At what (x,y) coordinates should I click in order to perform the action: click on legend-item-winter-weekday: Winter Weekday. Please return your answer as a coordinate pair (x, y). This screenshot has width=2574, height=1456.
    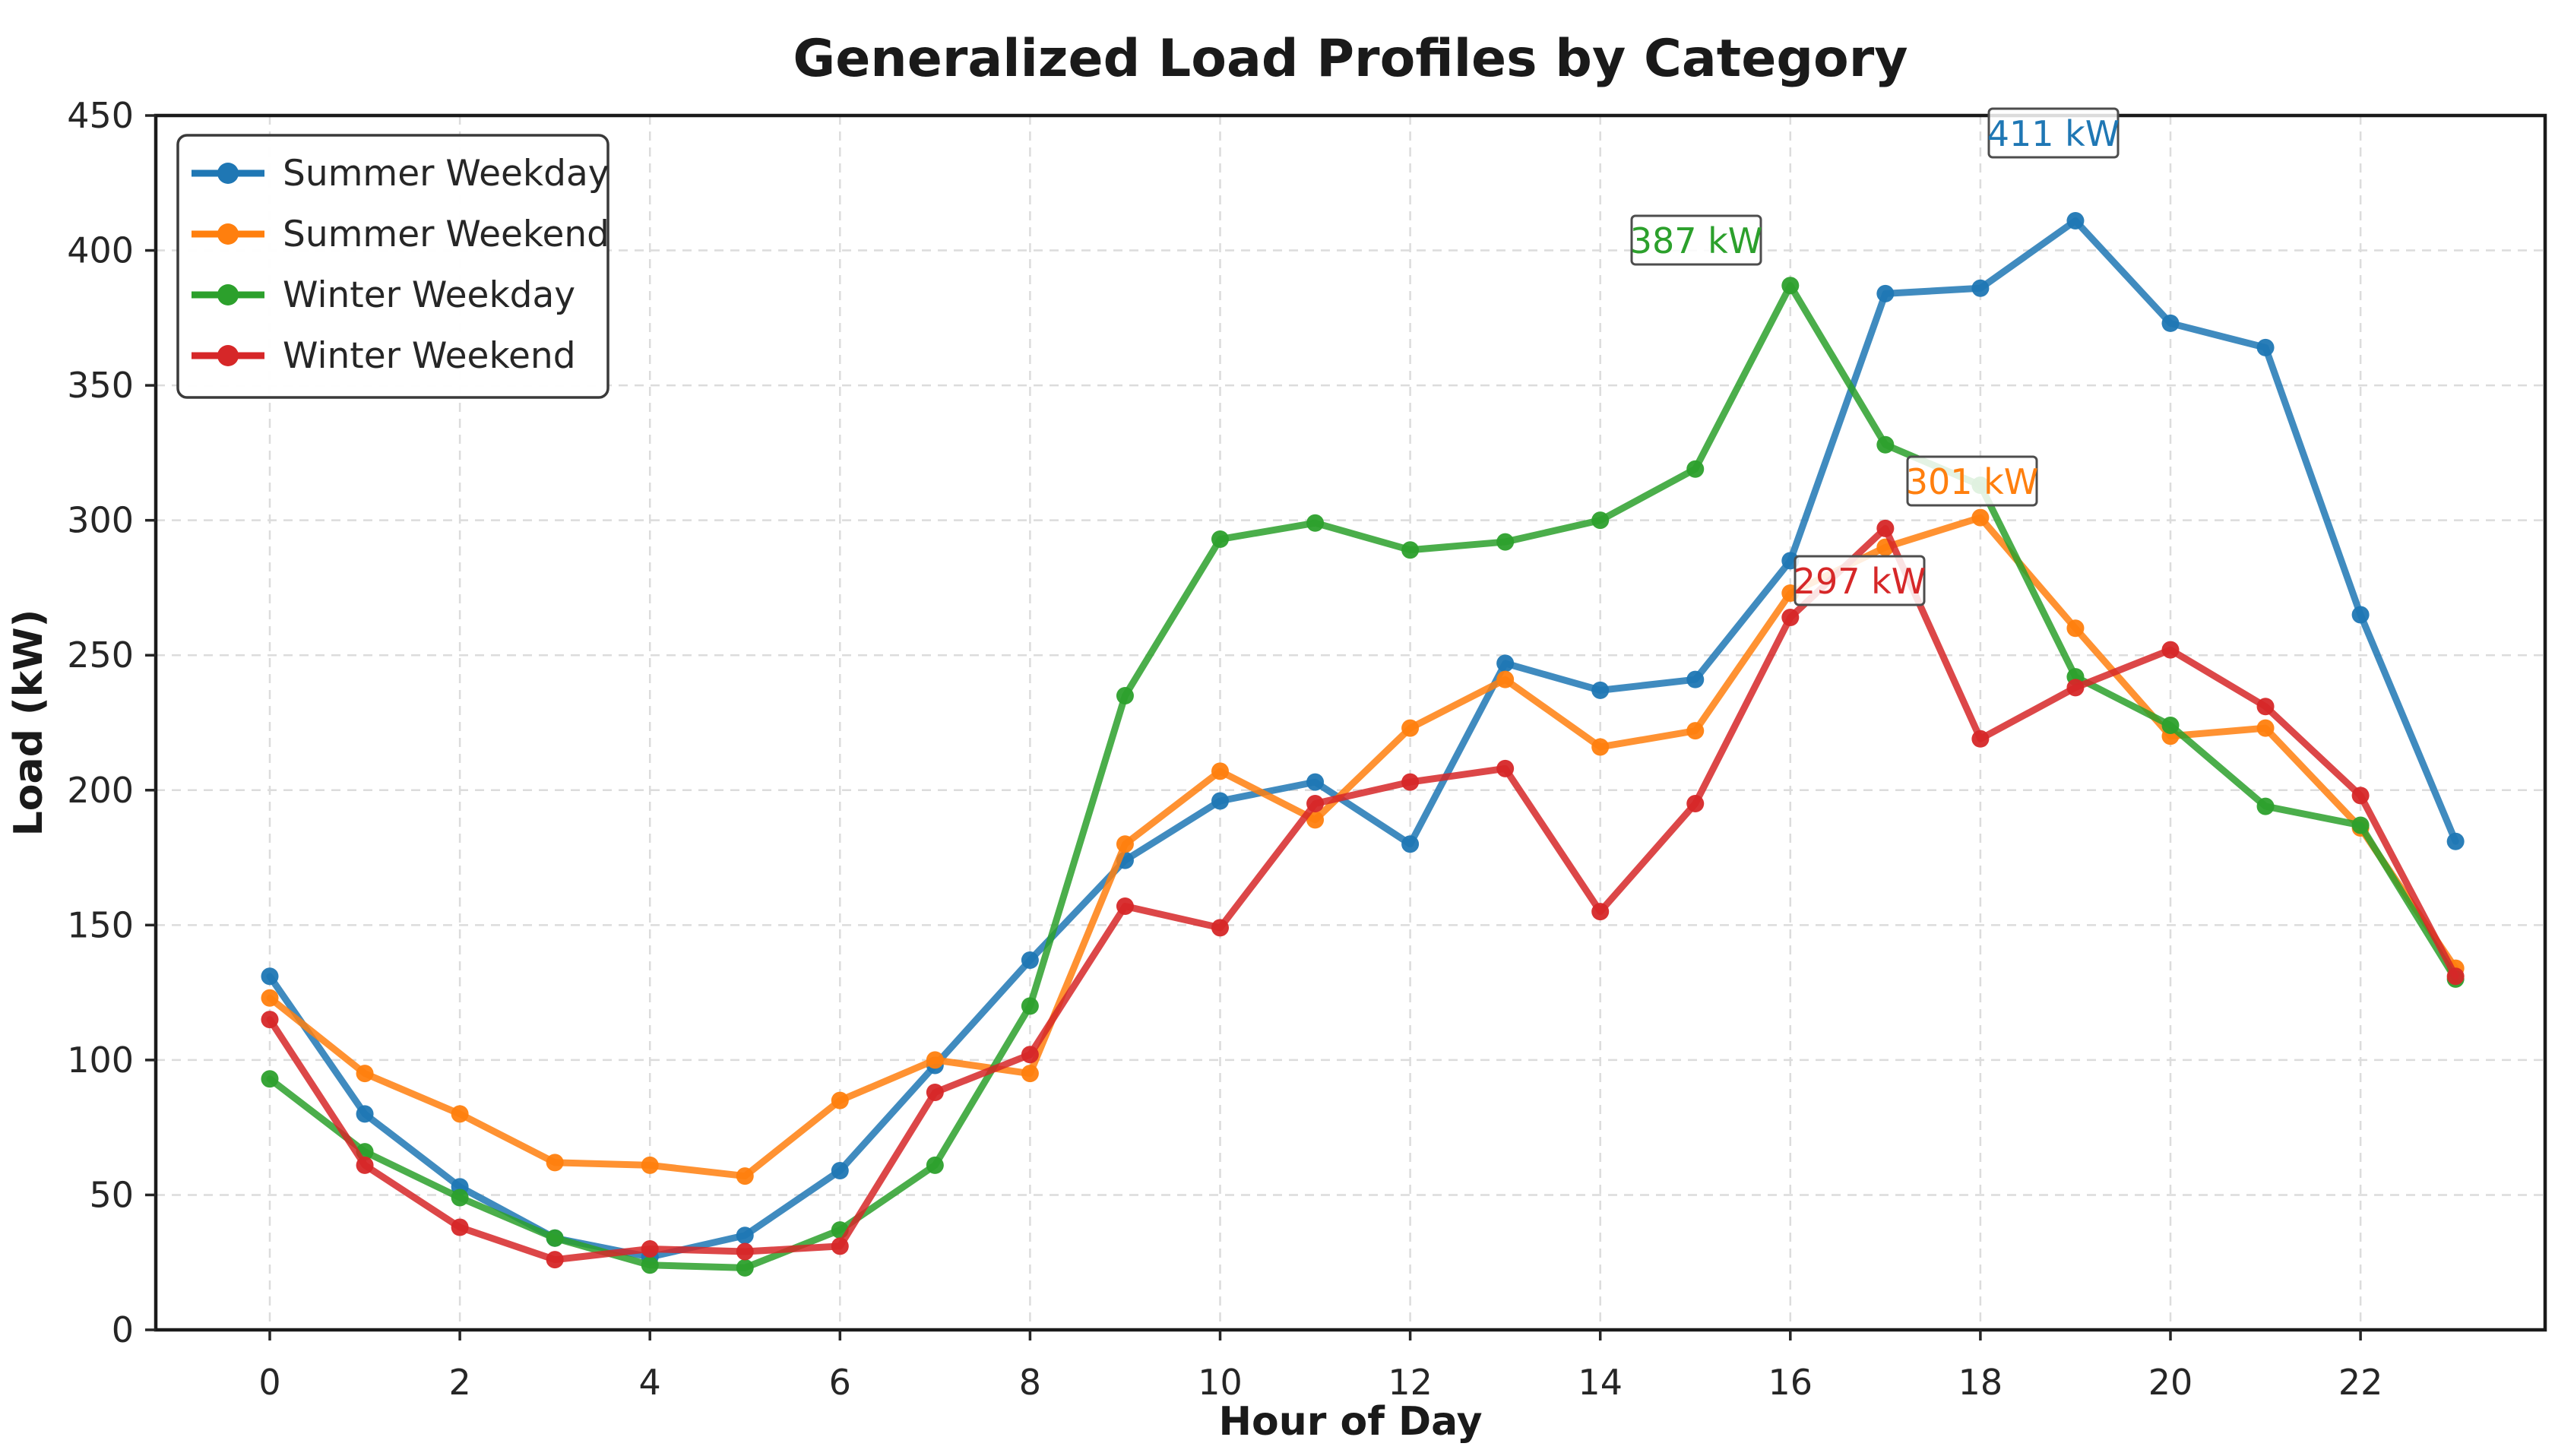
    Looking at the image, I should click on (383, 295).